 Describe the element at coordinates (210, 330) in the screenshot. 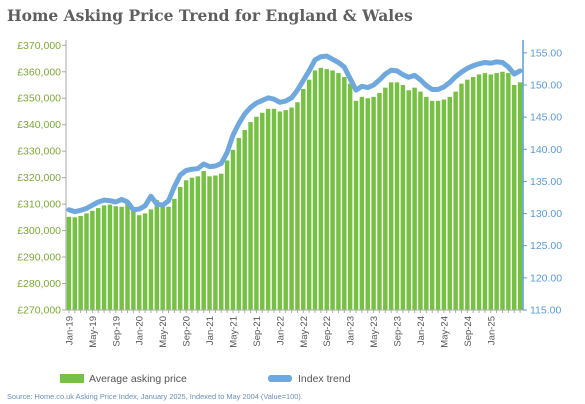

I see `x-tick-label: Jan-21` at that location.